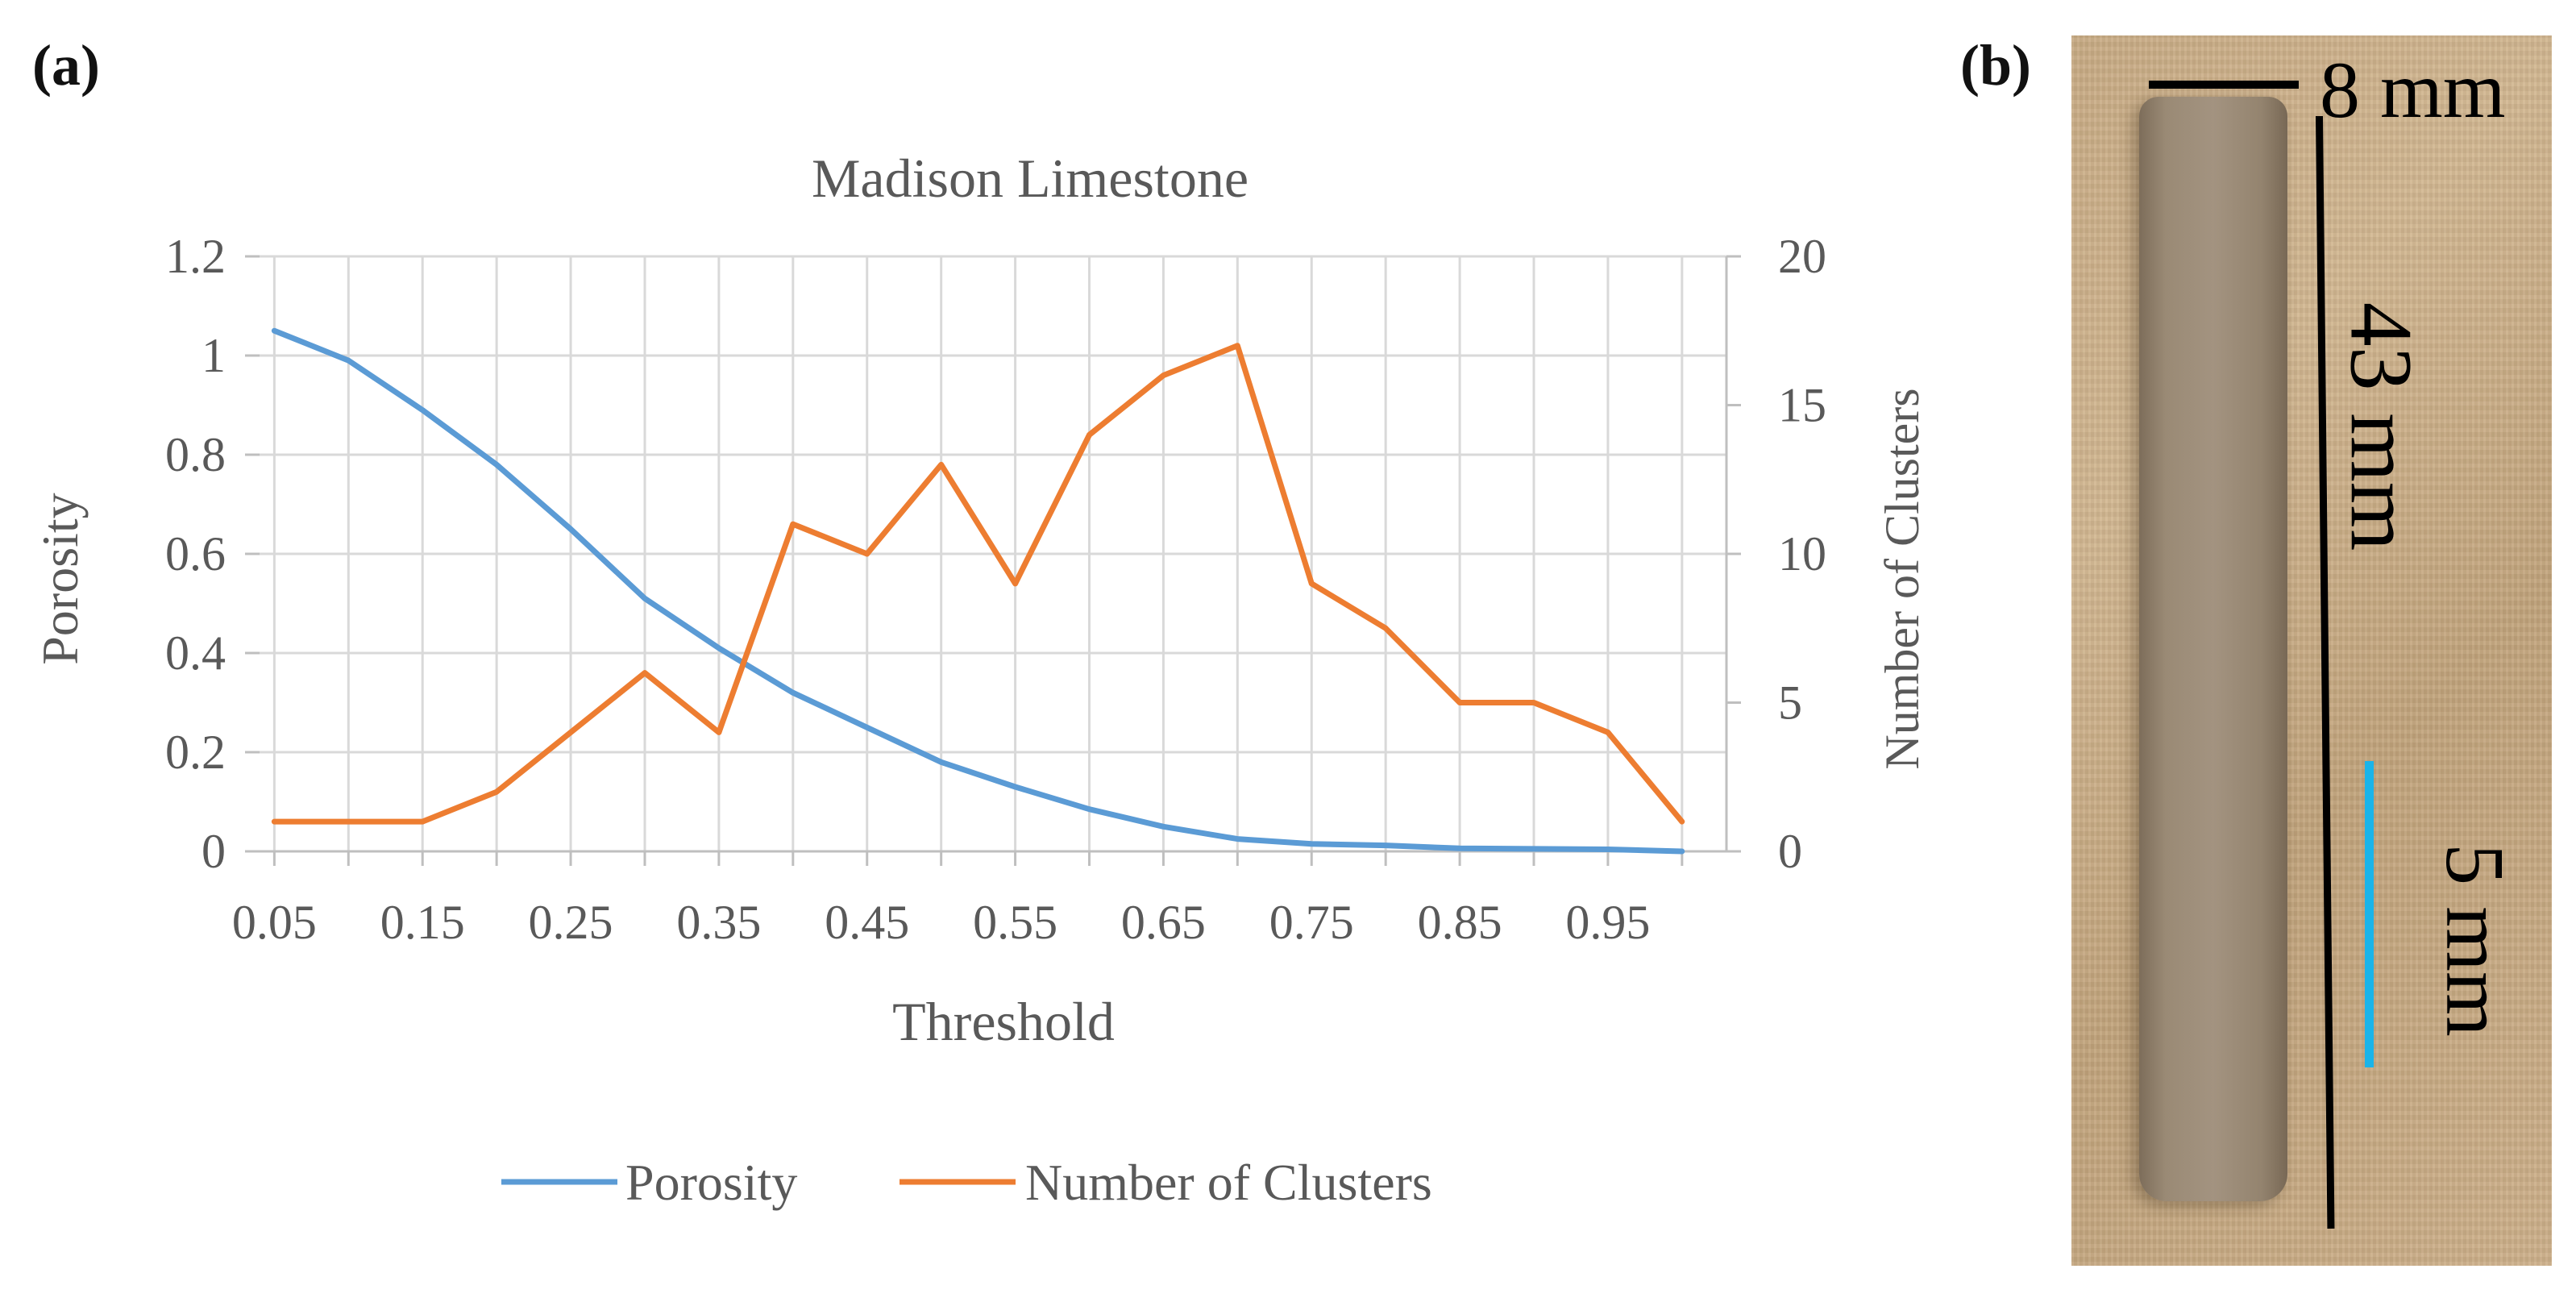  What do you see at coordinates (1003, 1021) in the screenshot?
I see `x-axis-label: Threshold` at bounding box center [1003, 1021].